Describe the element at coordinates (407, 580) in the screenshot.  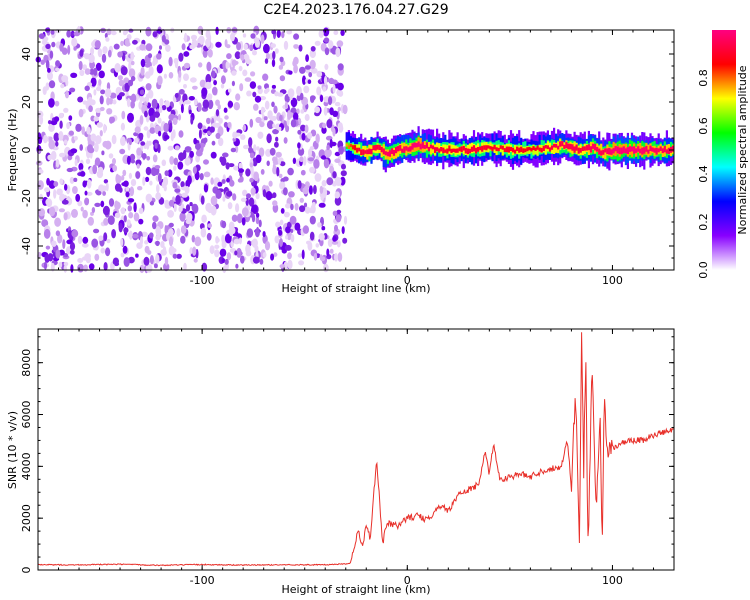
I see `x-tick-label: 0` at that location.